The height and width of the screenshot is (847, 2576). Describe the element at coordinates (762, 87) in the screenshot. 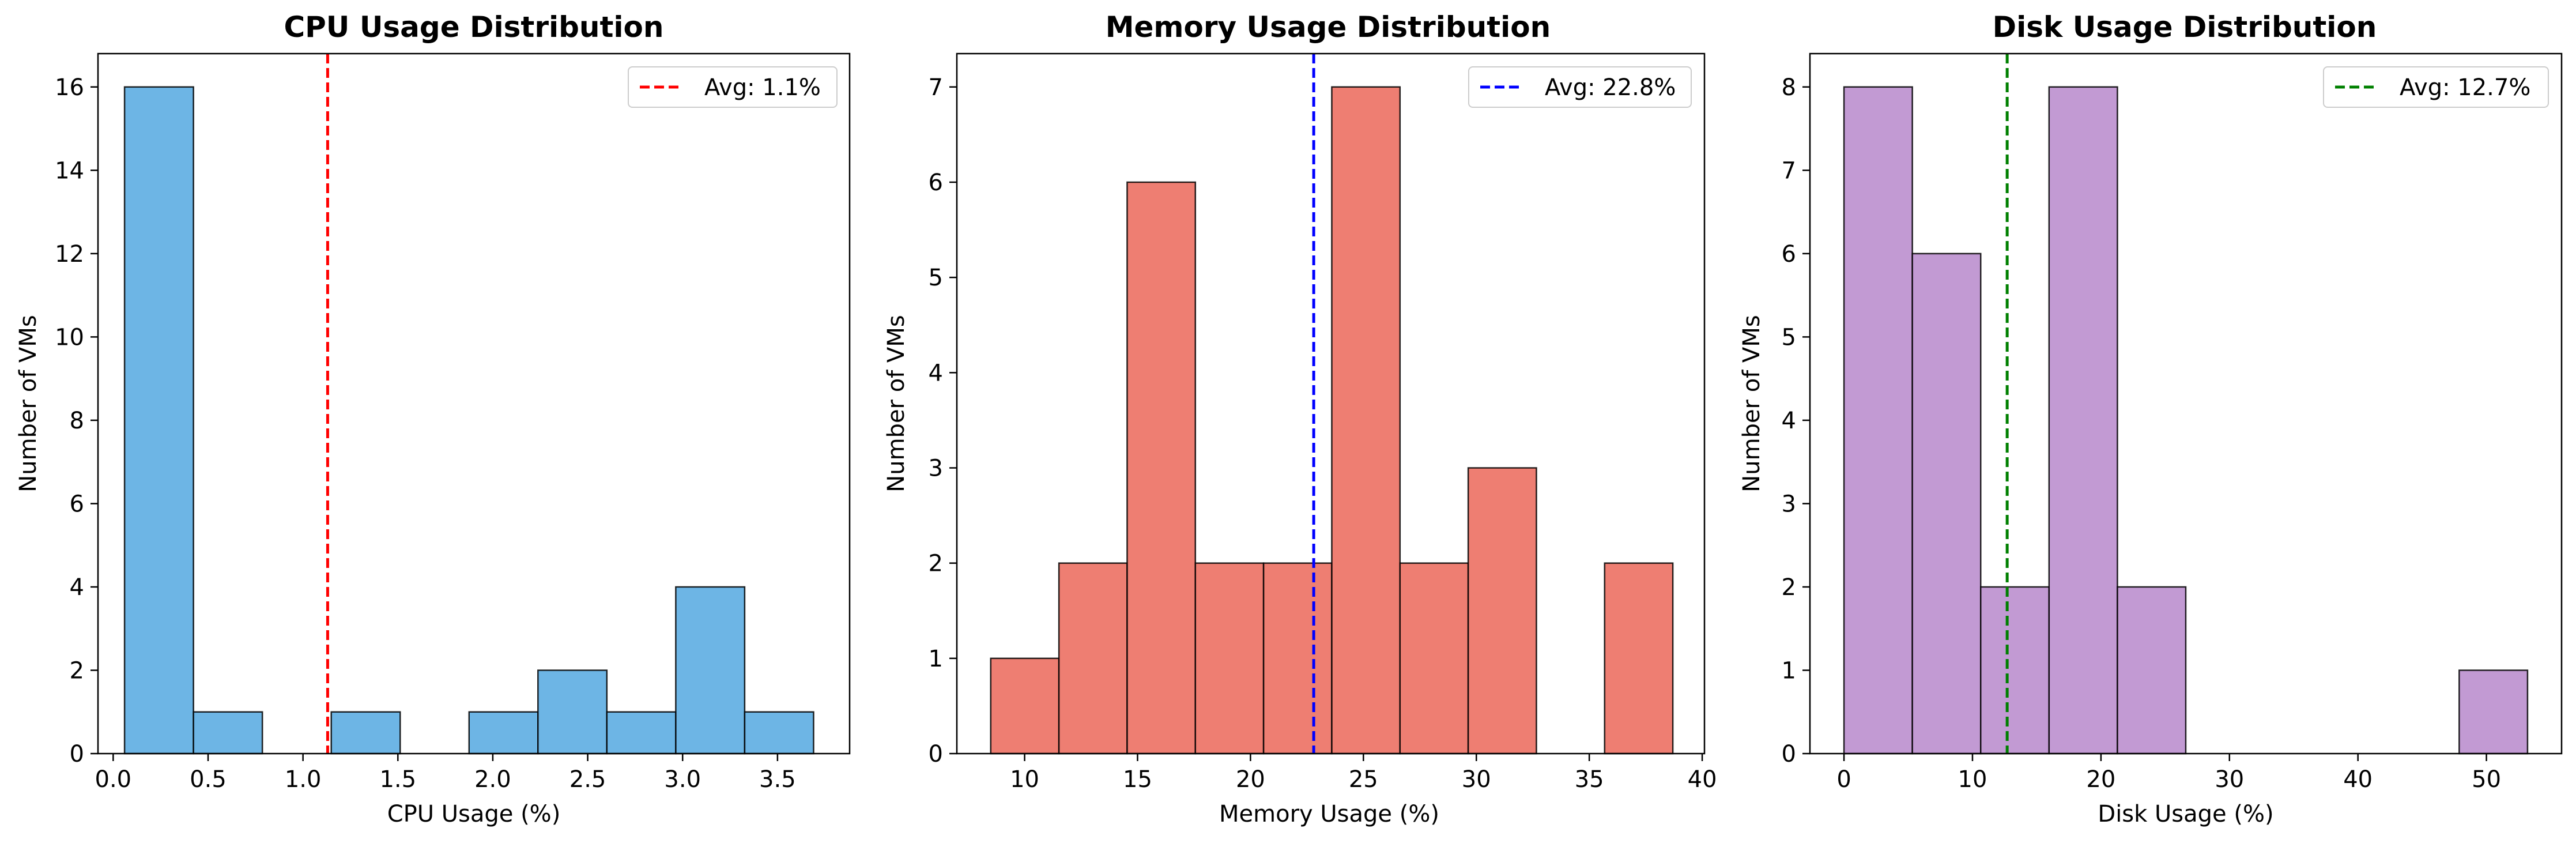

I see `cpu-legend-label: Avg: 1.1%` at that location.